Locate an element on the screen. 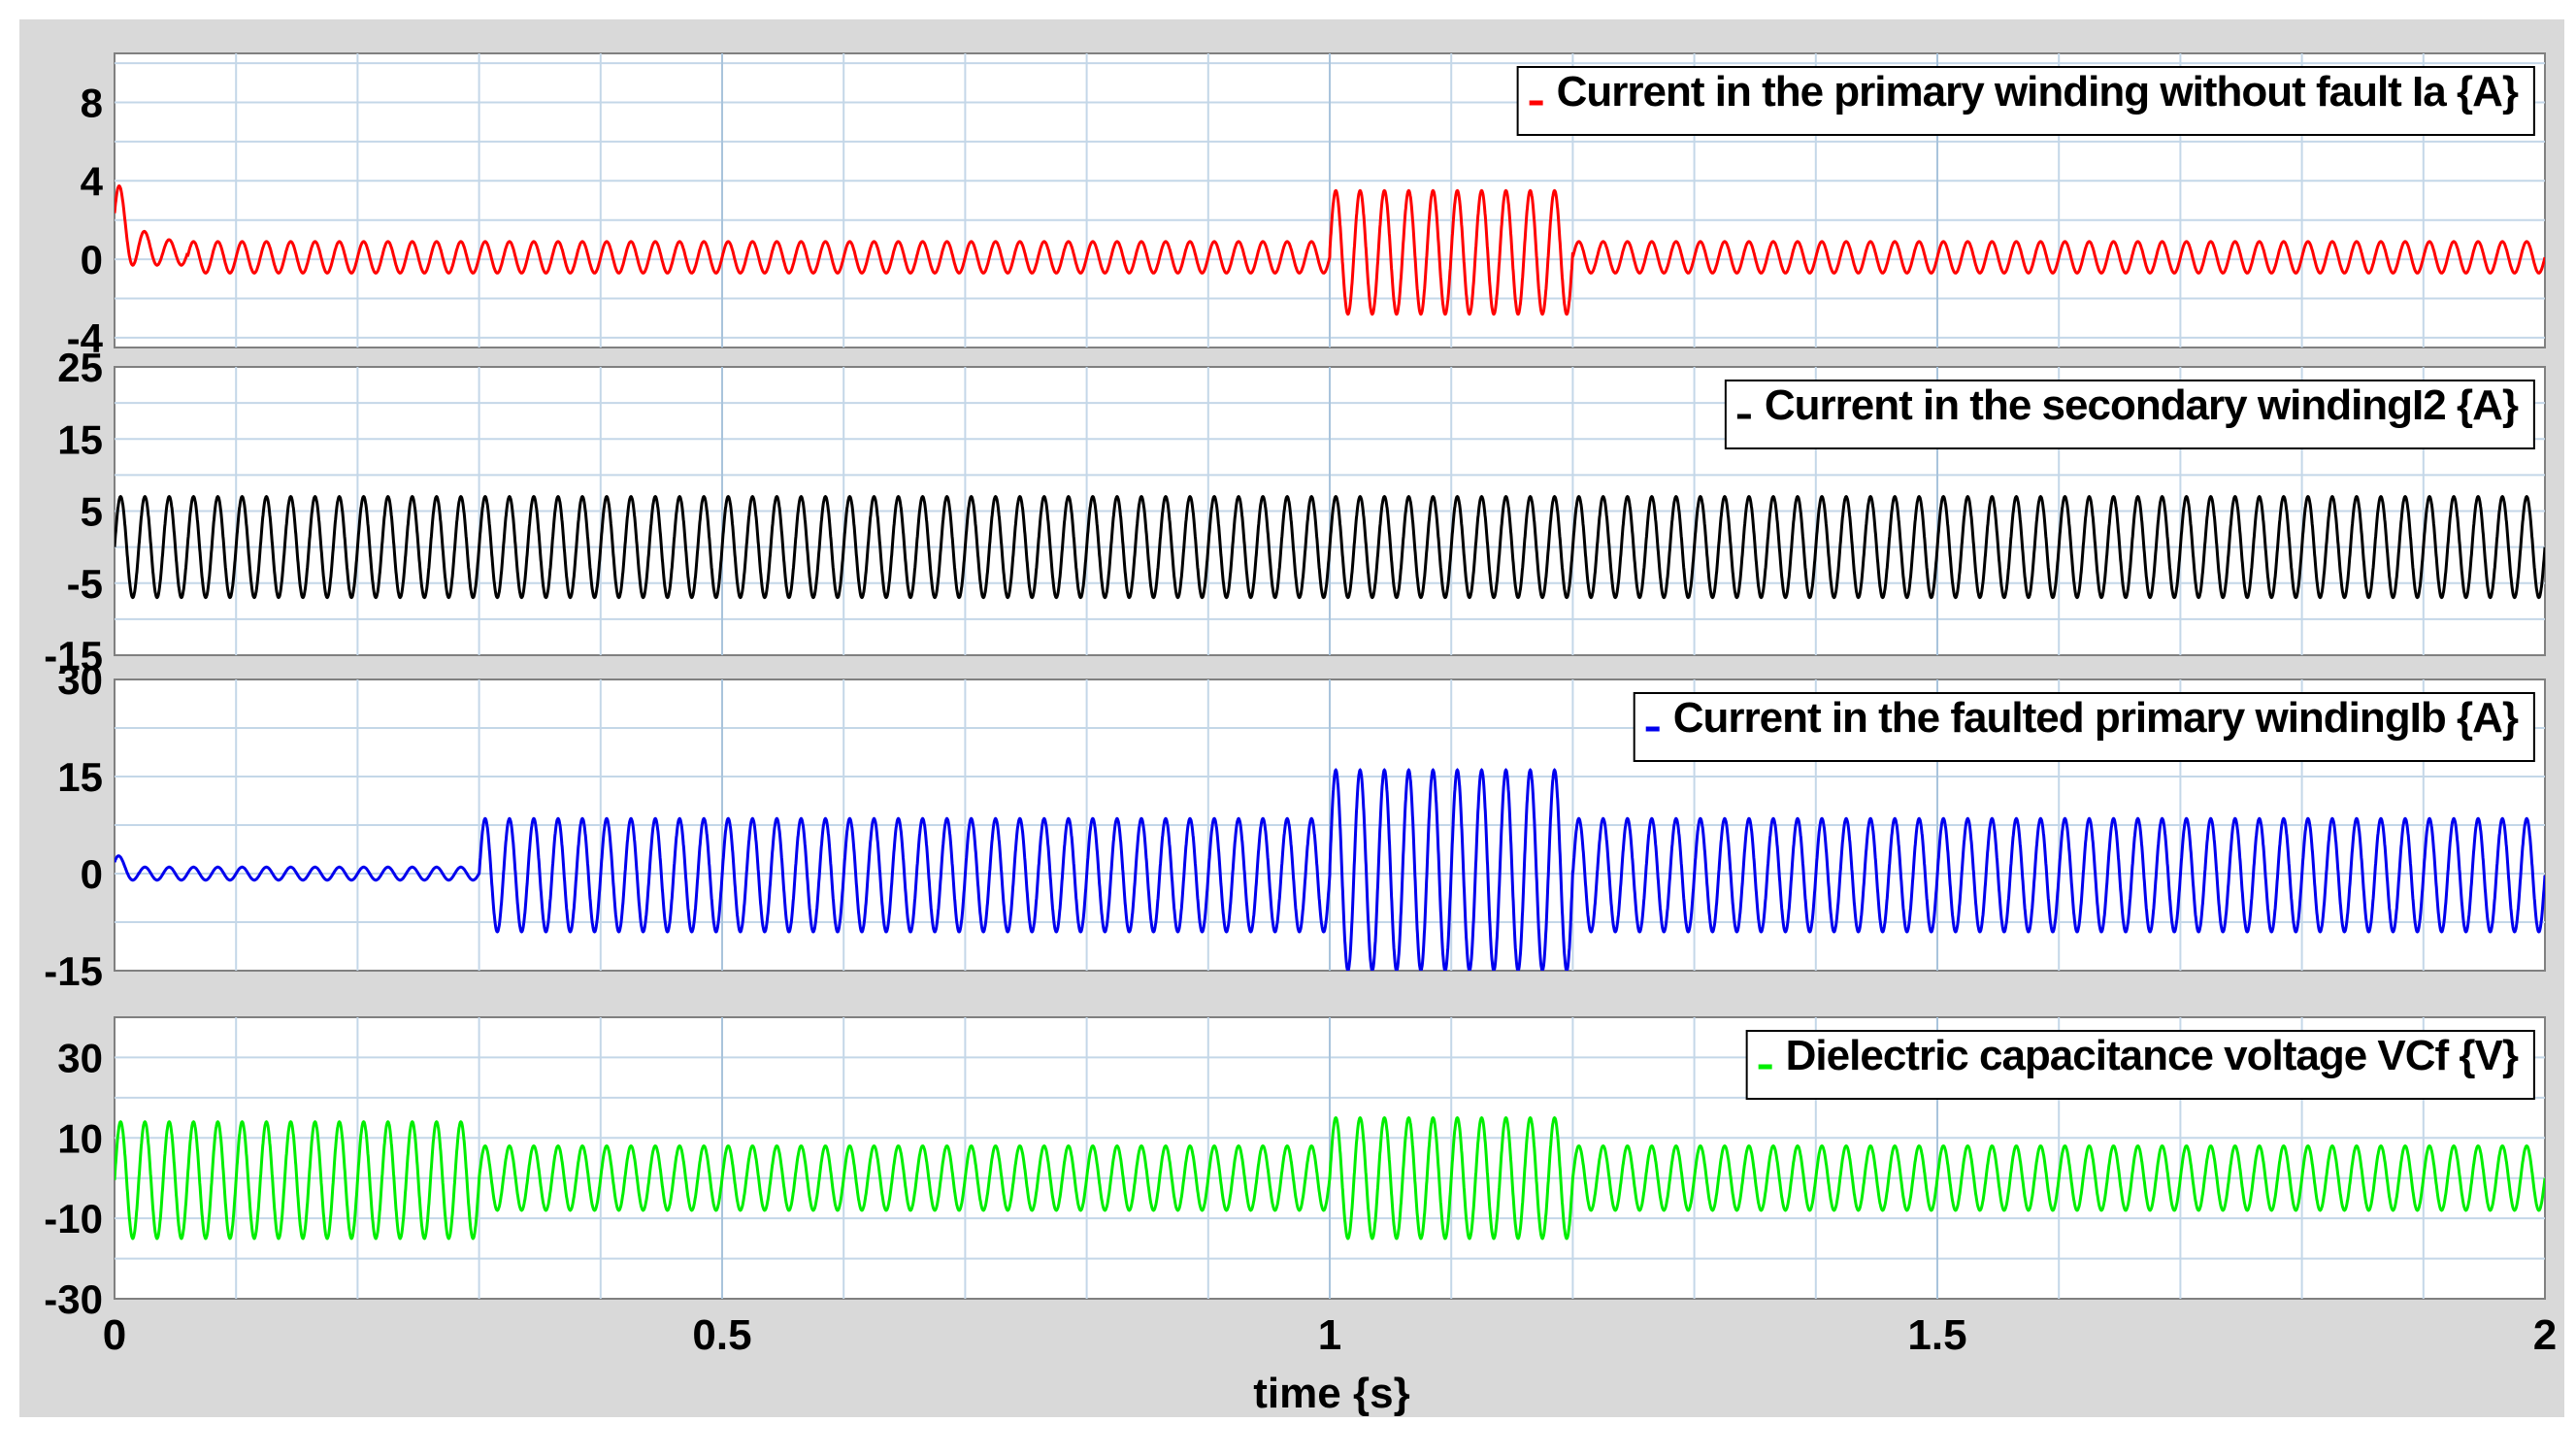 The image size is (2576, 1456). x-axis-label: time {s} is located at coordinates (1331, 1393).